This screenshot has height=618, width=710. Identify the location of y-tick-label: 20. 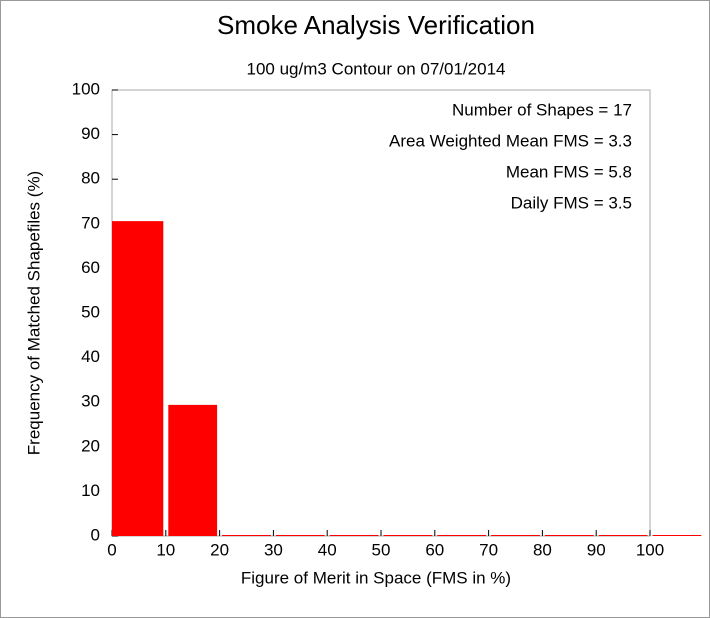
(90, 445).